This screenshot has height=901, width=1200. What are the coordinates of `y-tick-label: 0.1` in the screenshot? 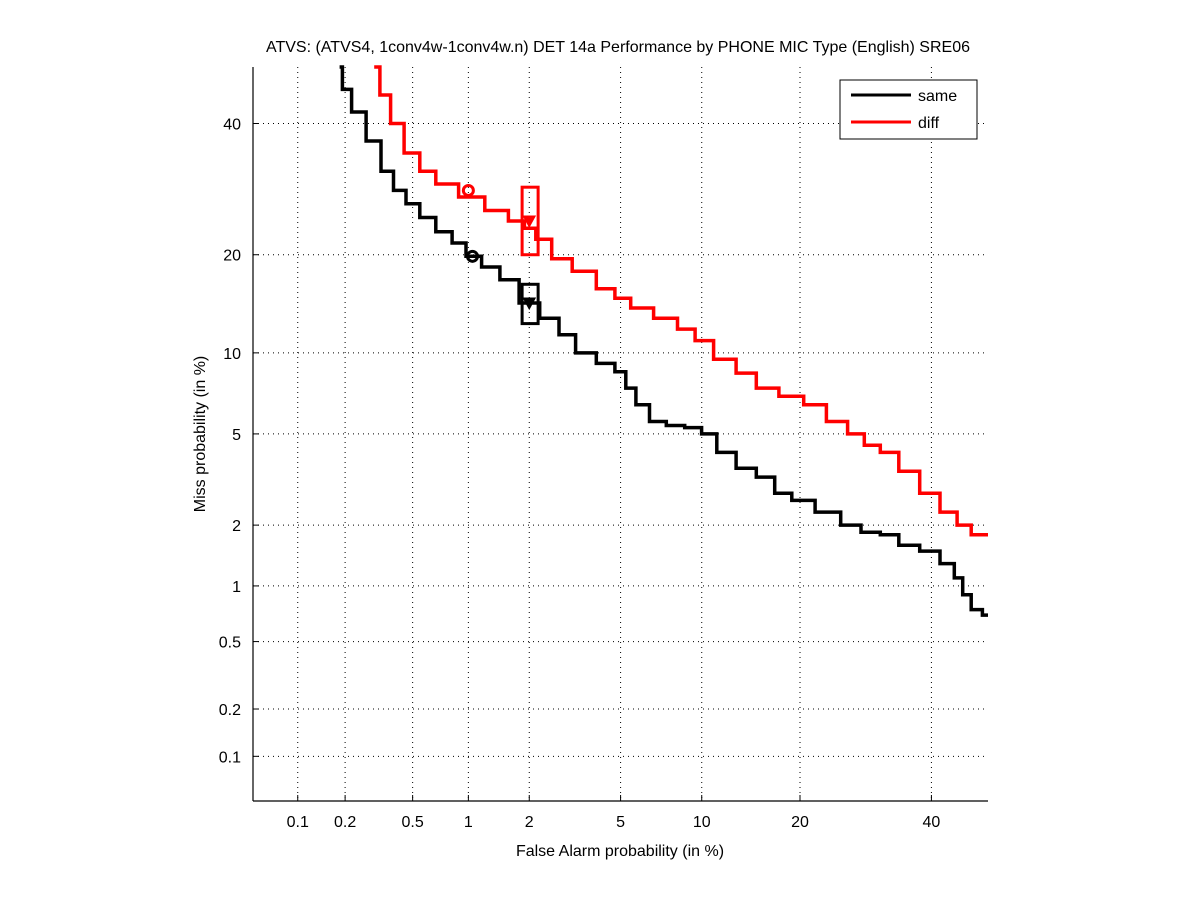 It's located at (230, 757).